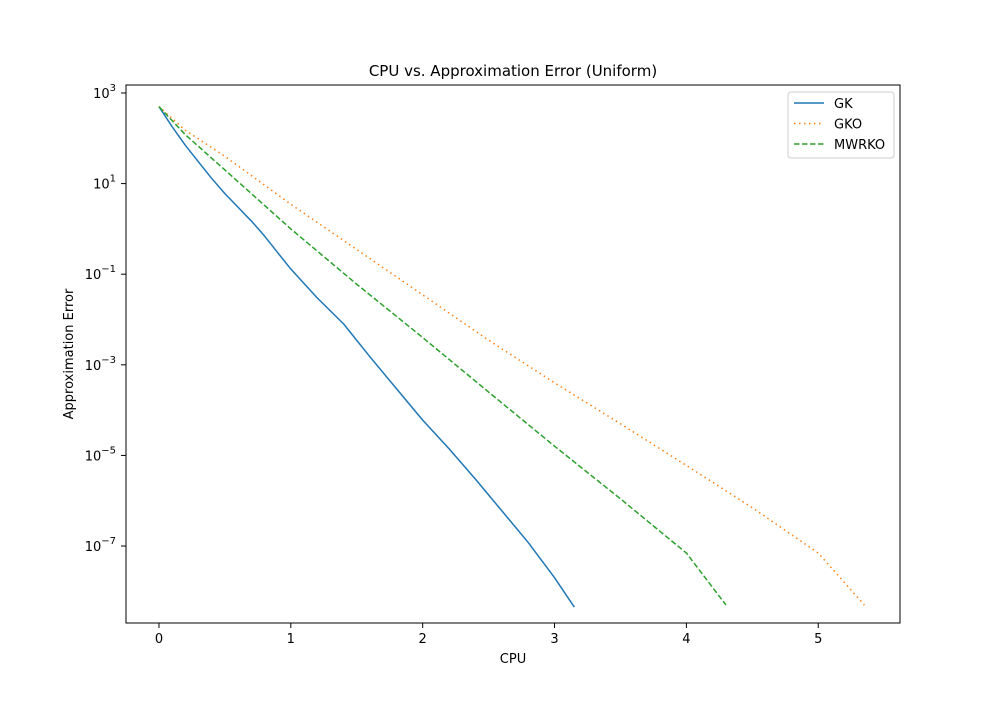 The width and height of the screenshot is (1000, 704). Describe the element at coordinates (488, 635) in the screenshot. I see `x-axis-ticks: 0 1 2 3 4 5` at that location.